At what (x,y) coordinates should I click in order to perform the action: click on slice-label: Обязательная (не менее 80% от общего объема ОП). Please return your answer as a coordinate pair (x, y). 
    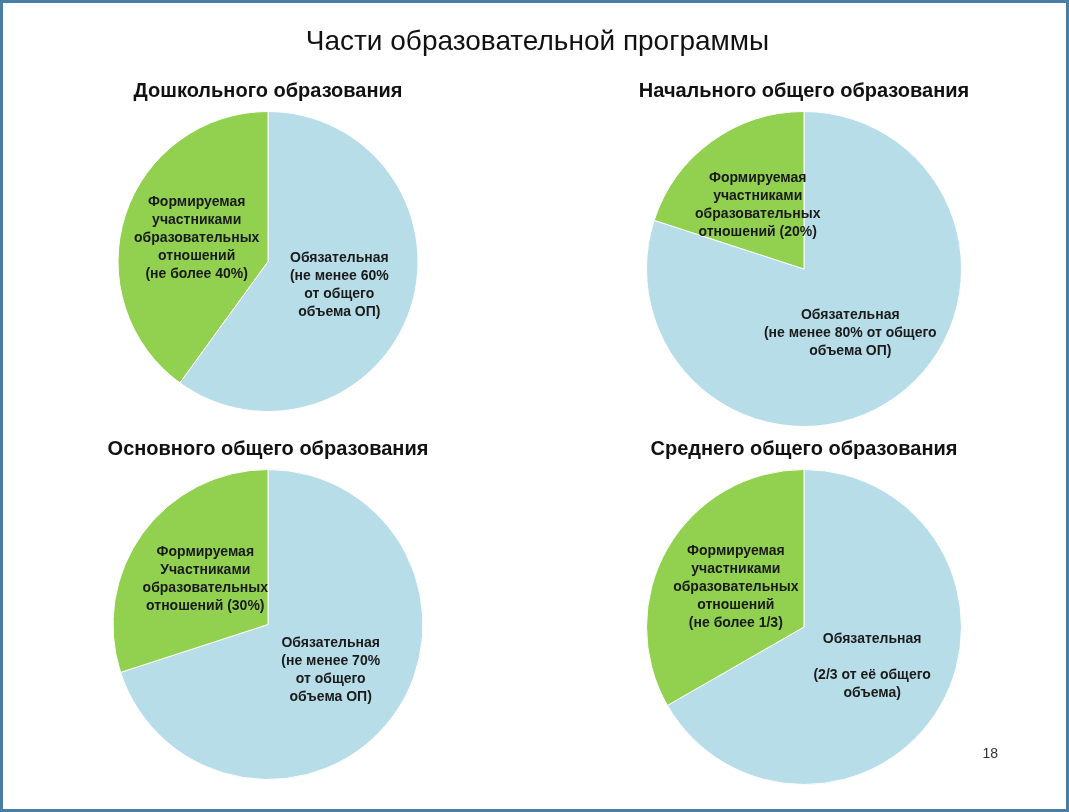
    Looking at the image, I should click on (850, 331).